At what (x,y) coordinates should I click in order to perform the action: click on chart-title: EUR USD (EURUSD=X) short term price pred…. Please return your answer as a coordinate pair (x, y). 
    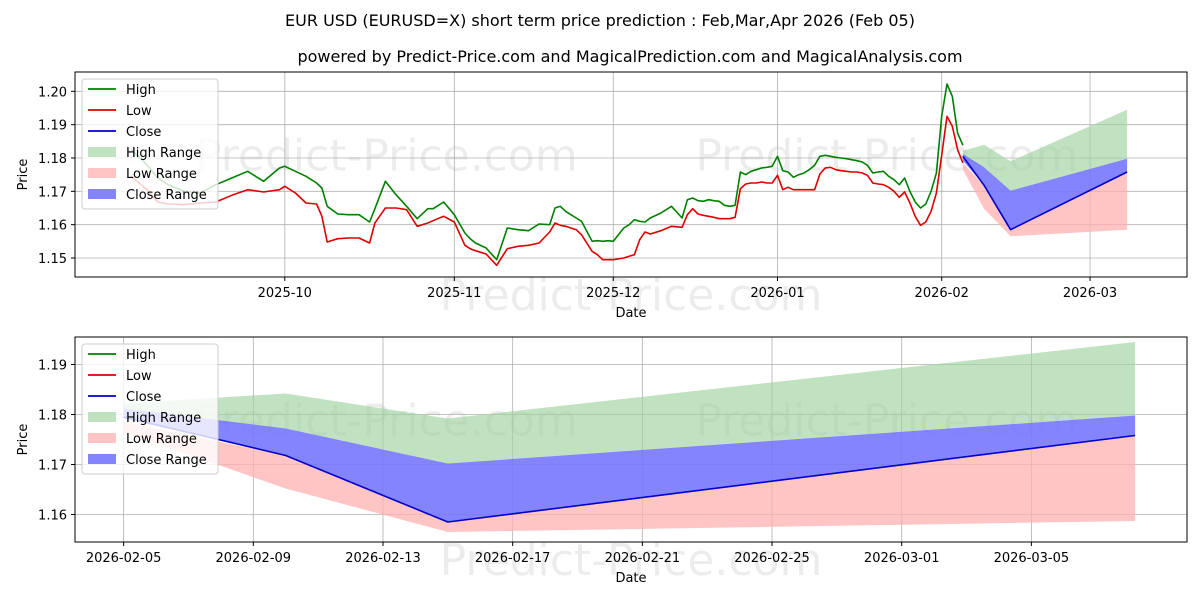
    Looking at the image, I should click on (600, 20).